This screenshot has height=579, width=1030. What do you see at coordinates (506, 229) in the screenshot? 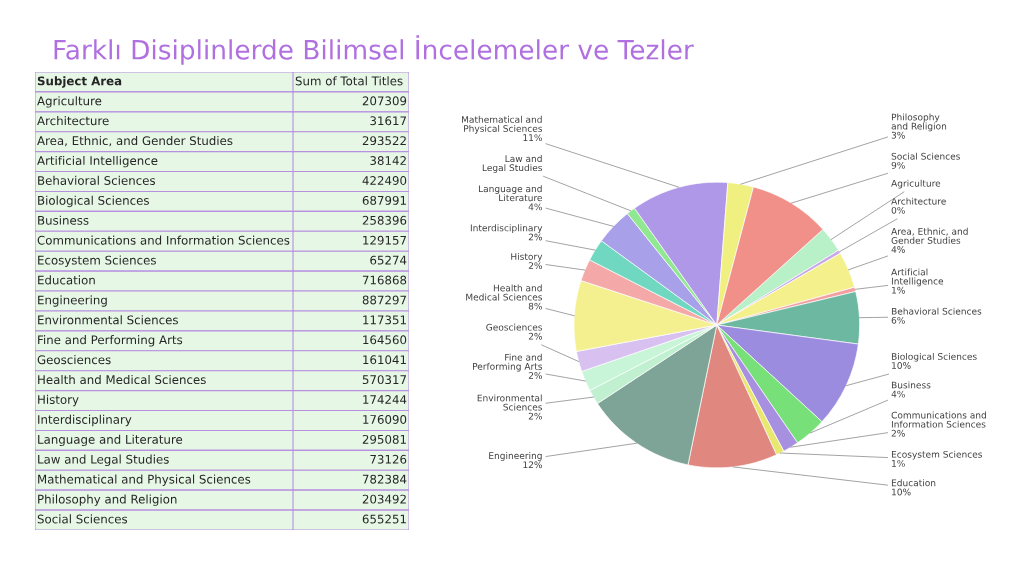
I see `slice-label: Interdisciplinary` at bounding box center [506, 229].